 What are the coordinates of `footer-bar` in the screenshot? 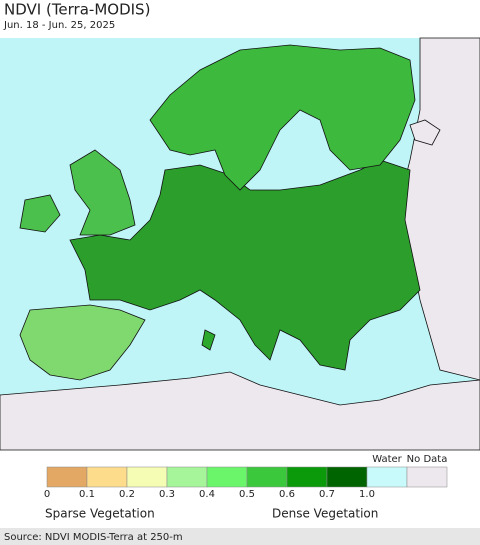 It's located at (240, 536).